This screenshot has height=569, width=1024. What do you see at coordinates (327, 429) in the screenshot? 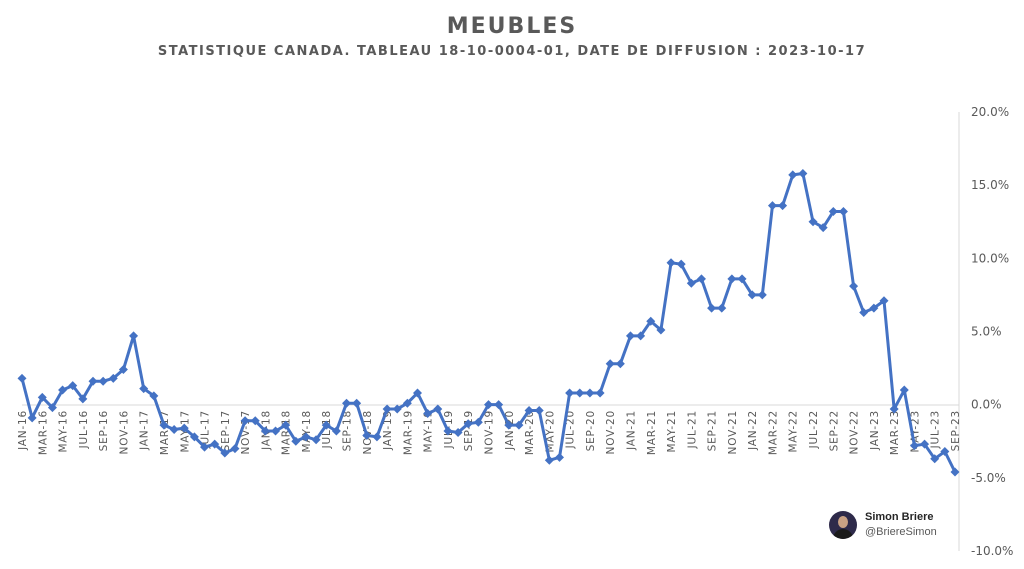
I see `x-tick-label: JUL-18` at bounding box center [327, 429].